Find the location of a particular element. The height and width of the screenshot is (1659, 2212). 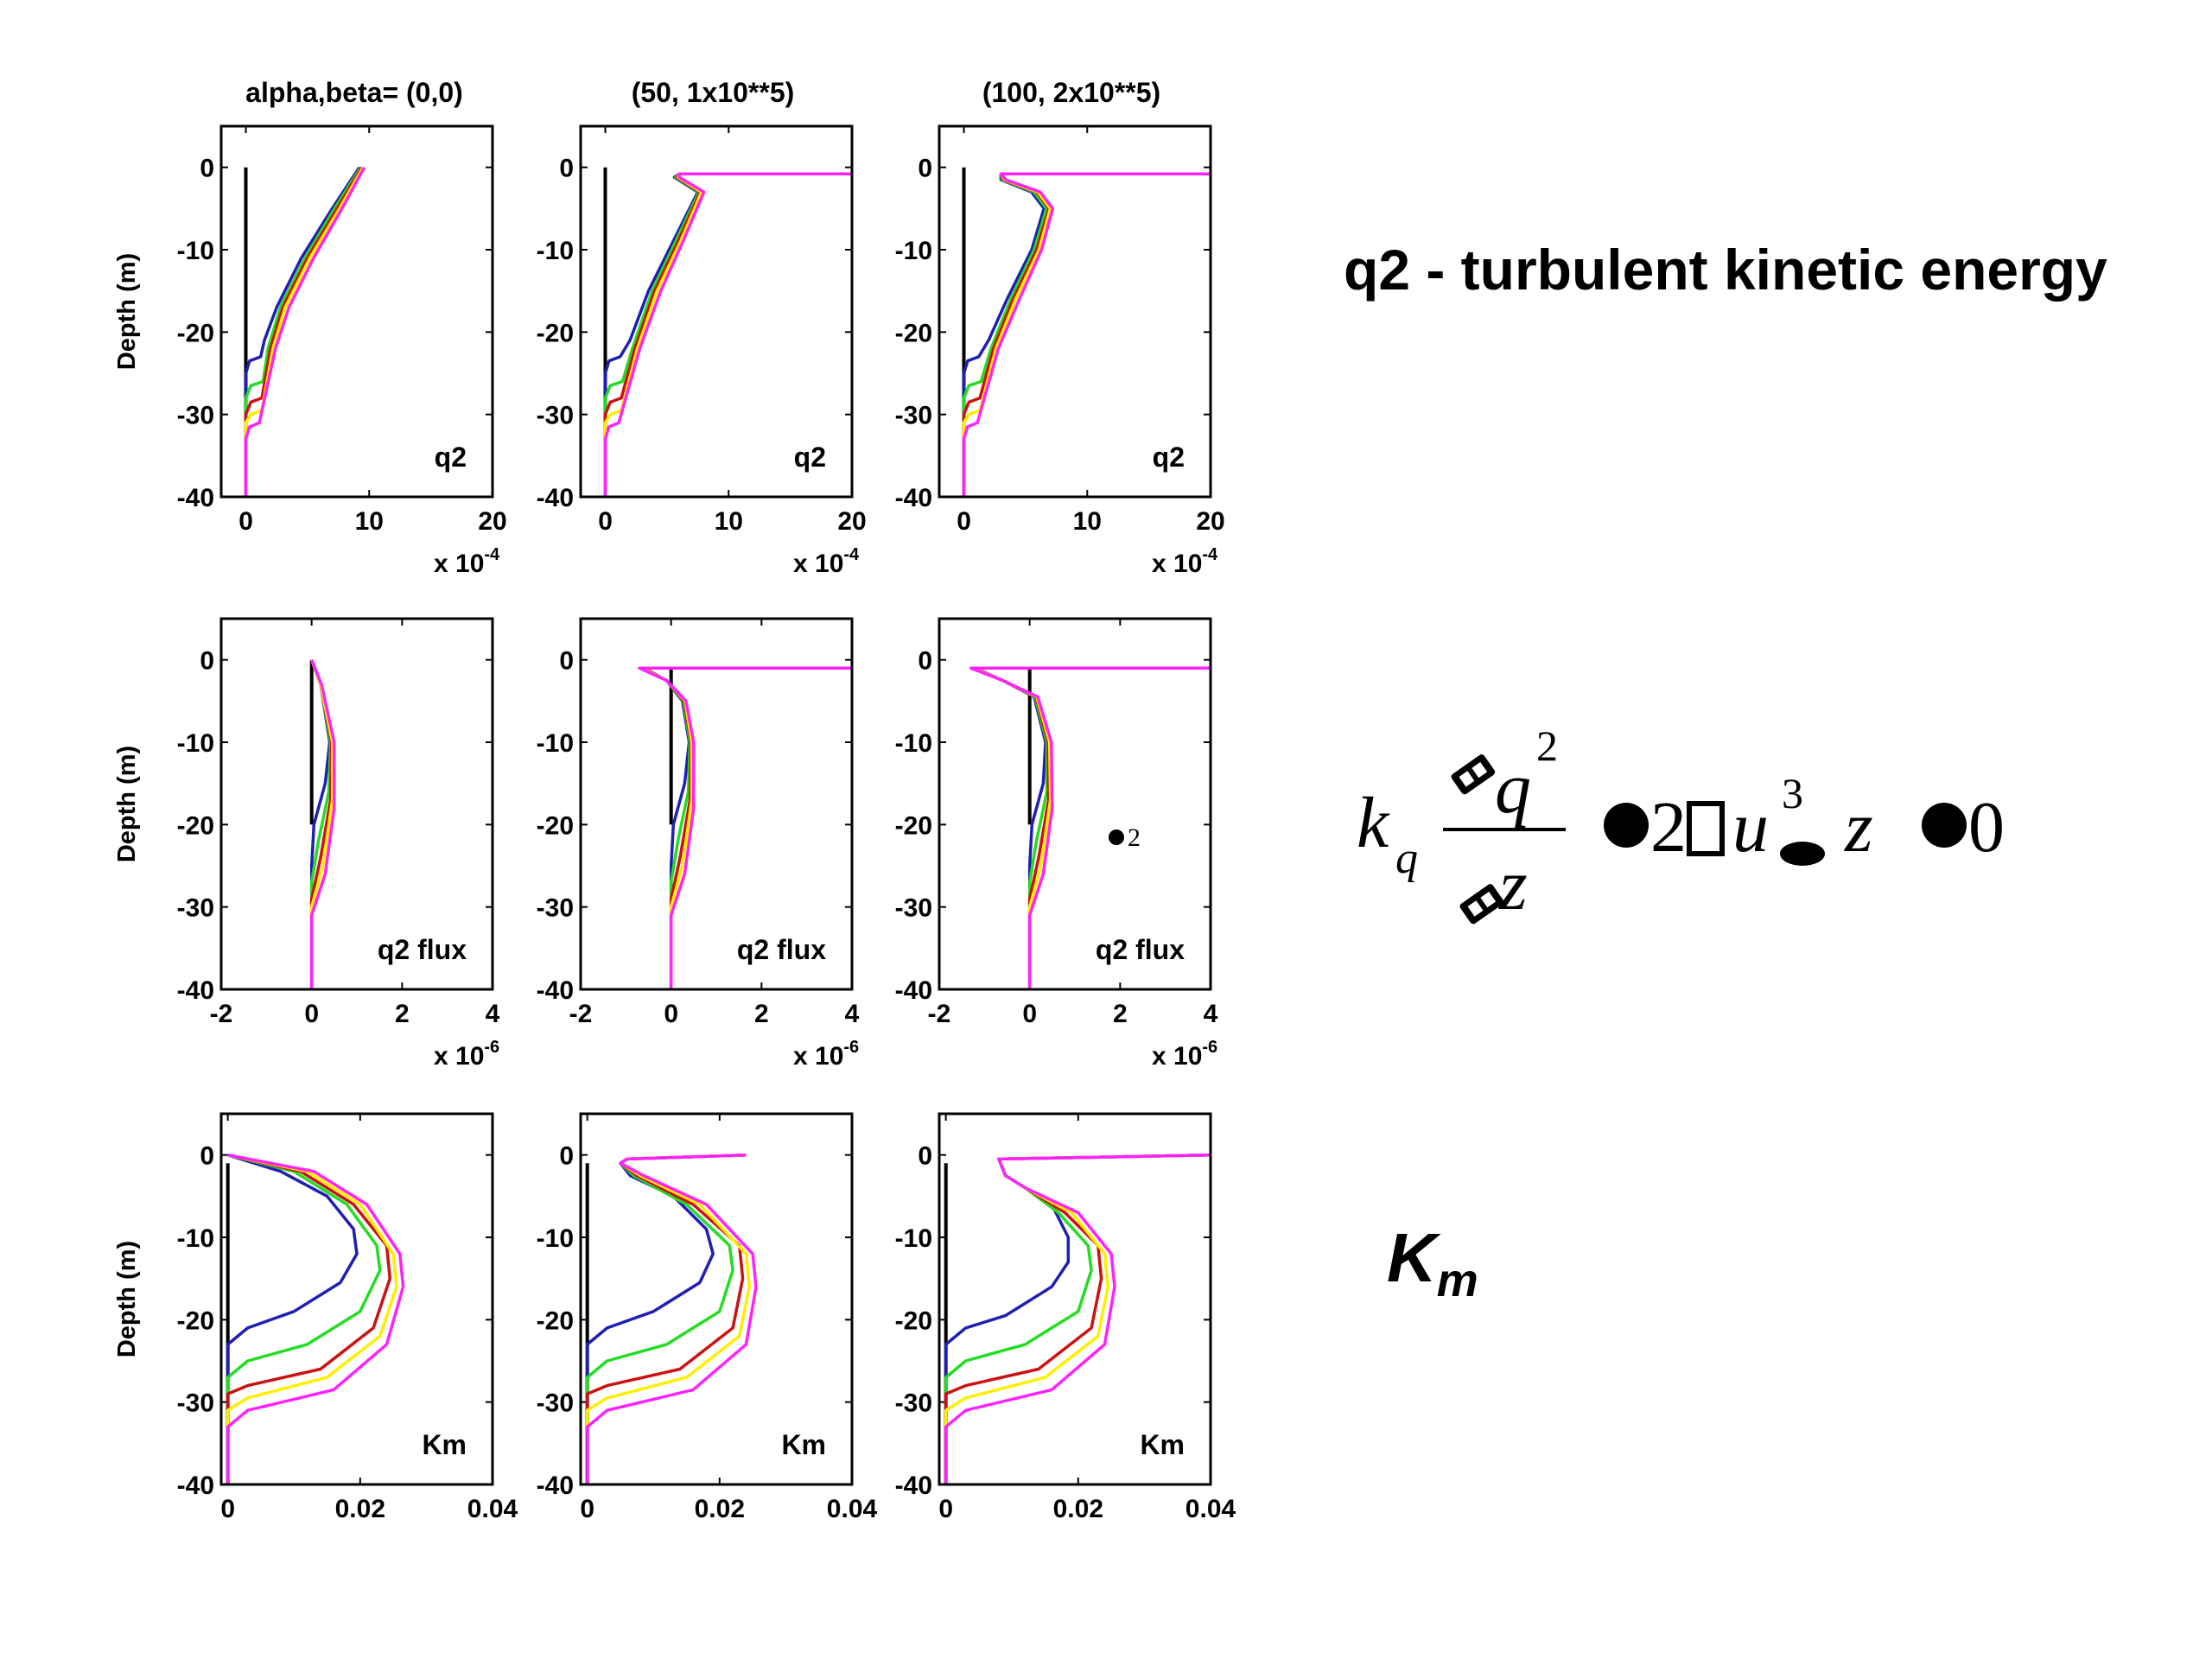

partial-symbol-top is located at coordinates (1473, 774).